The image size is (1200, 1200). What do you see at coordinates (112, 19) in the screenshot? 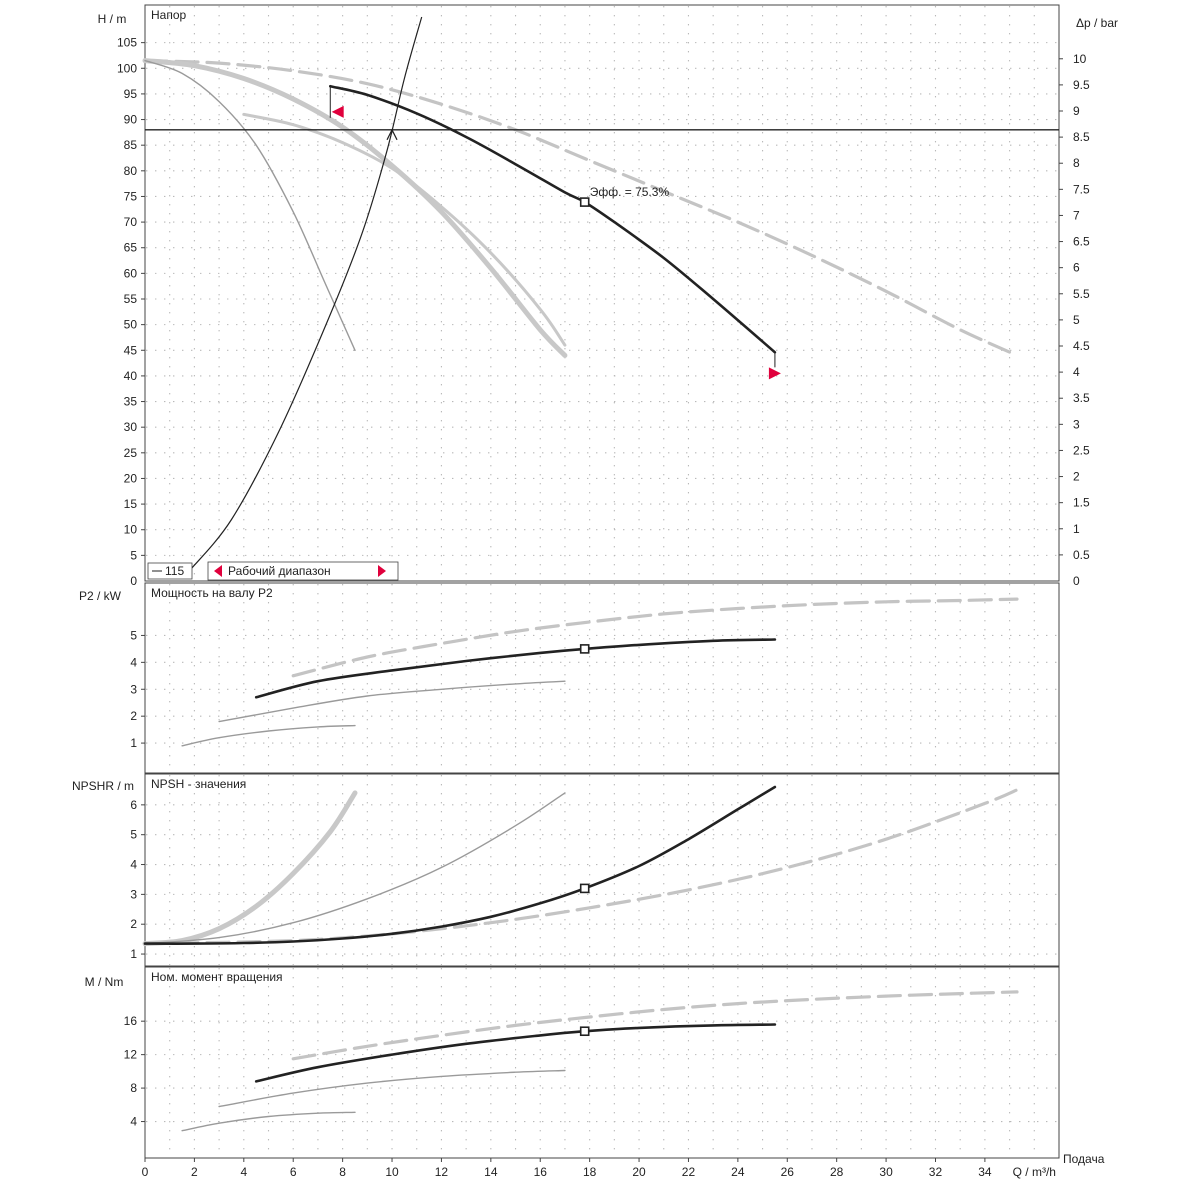
I see `y-axis-label: H / m` at bounding box center [112, 19].